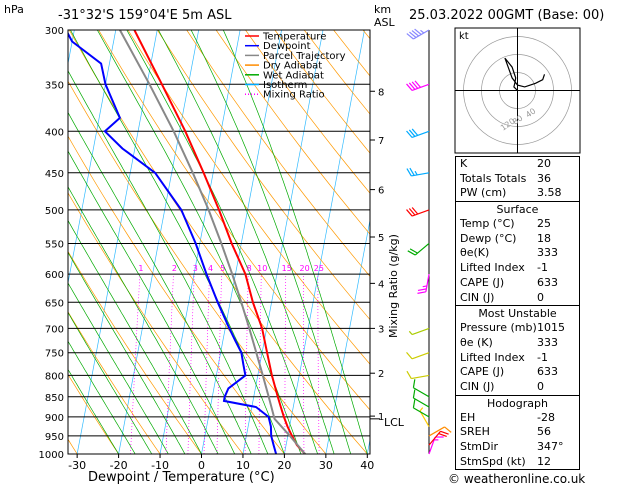  I want to click on km-tick-label: 1, so click(381, 417).